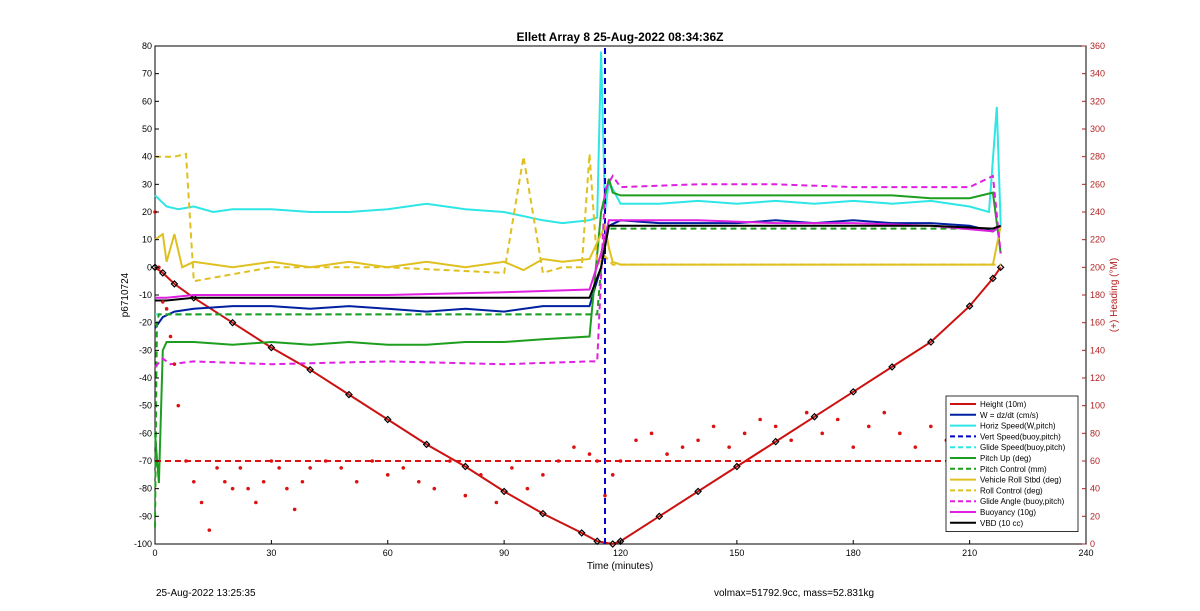  What do you see at coordinates (1001, 523) in the screenshot?
I see `legend-label: VBD (10 cc)` at bounding box center [1001, 523].